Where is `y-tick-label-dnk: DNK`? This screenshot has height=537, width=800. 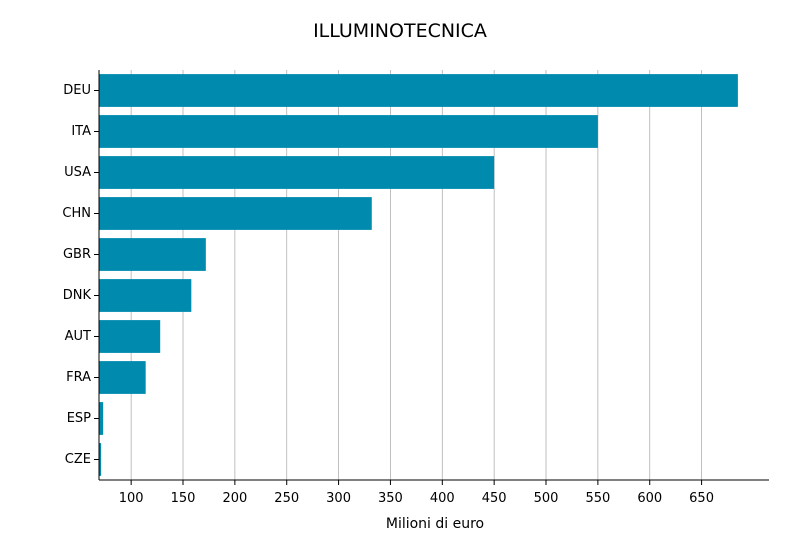 y-tick-label-dnk: DNK is located at coordinates (77, 295).